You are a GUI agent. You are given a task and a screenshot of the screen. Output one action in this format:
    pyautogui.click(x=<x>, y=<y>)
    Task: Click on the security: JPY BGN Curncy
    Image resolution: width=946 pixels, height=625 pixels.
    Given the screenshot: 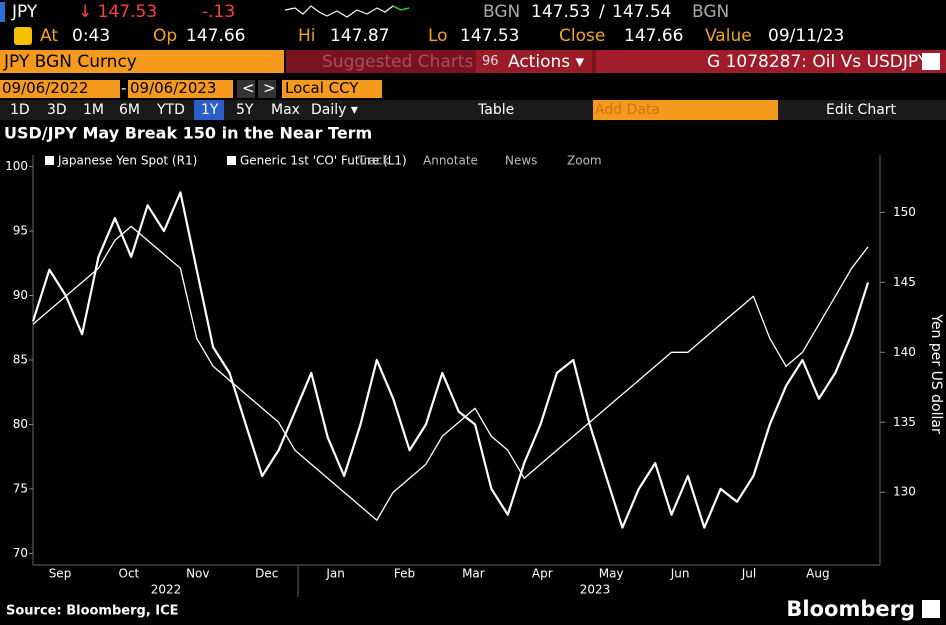 What is the action you would take?
    pyautogui.click(x=70, y=62)
    